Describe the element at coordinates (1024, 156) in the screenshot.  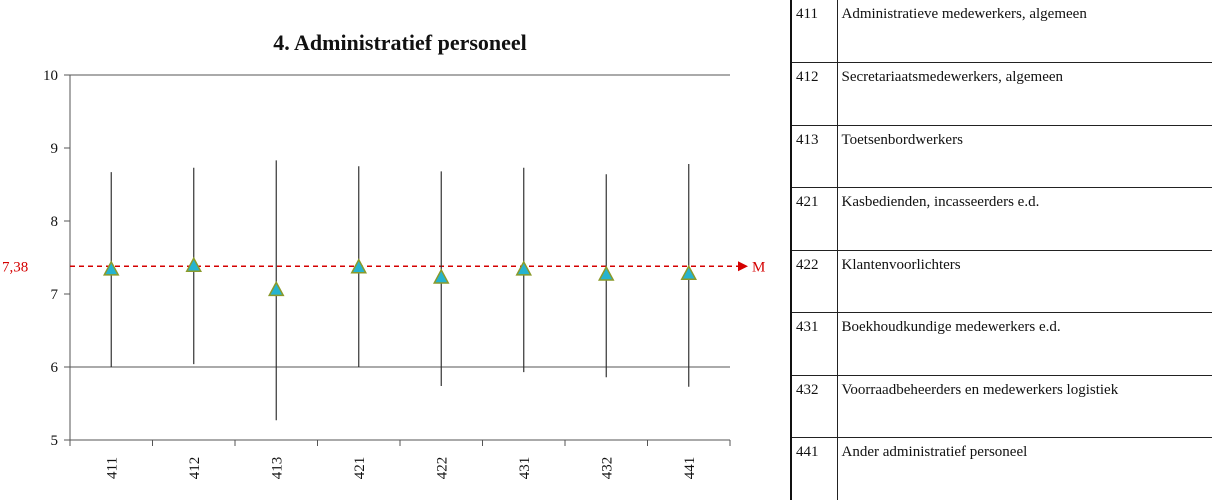
I see `legend-label: Toetsenbordwerkers` at that location.